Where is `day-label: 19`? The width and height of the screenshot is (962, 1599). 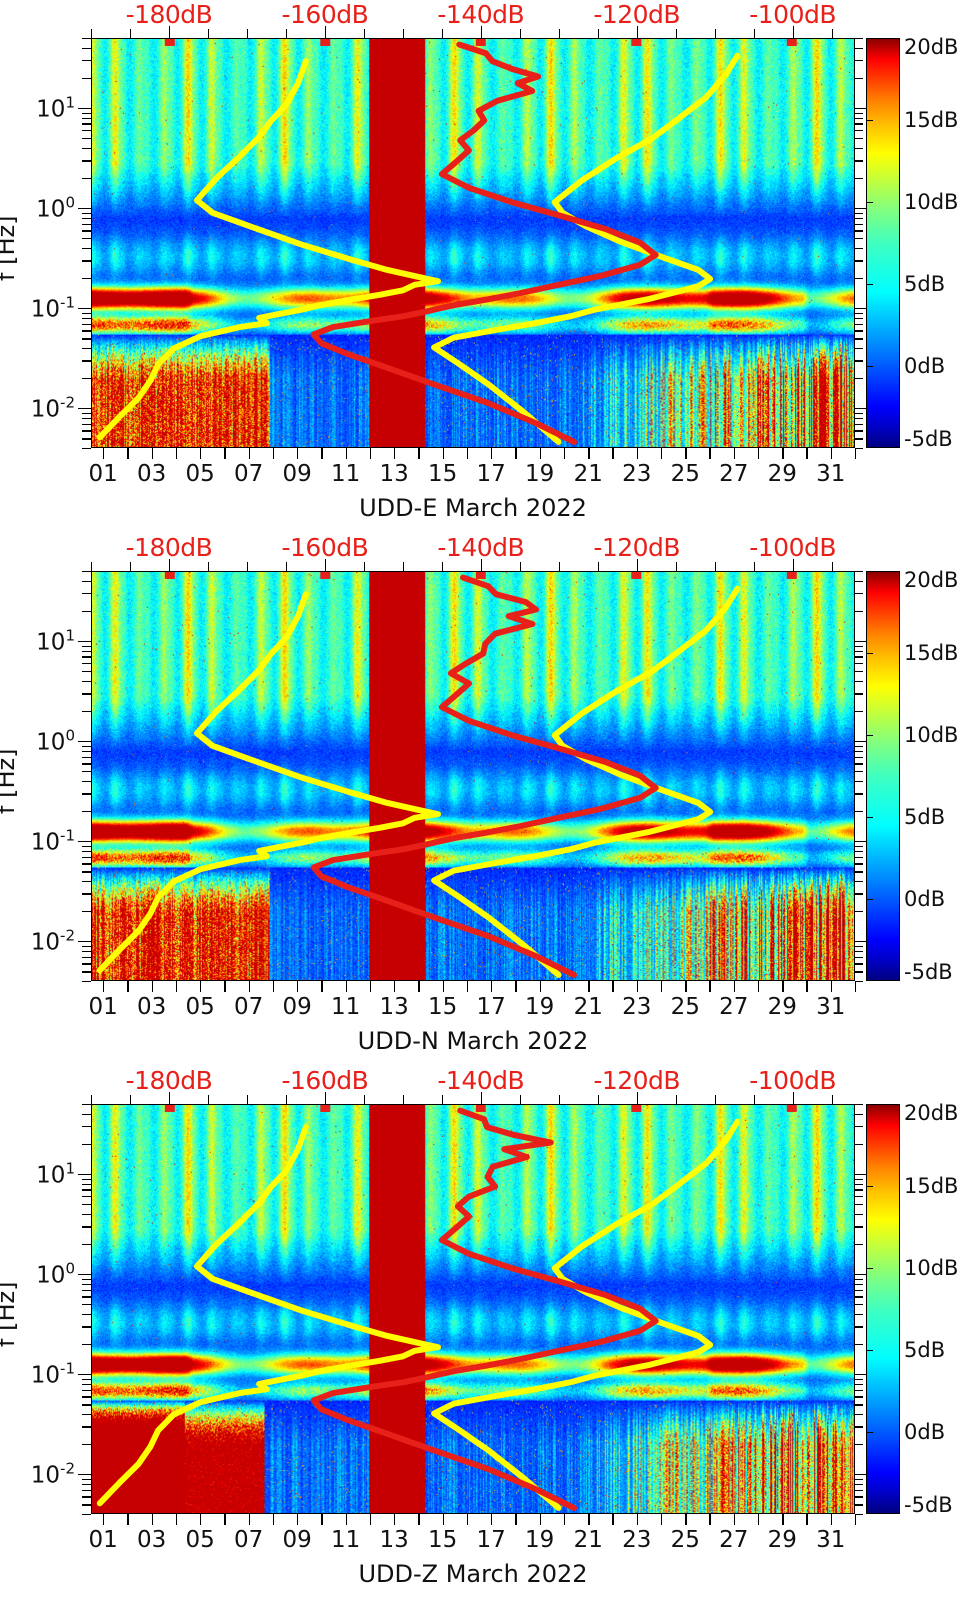
day-label: 19 is located at coordinates (540, 1540).